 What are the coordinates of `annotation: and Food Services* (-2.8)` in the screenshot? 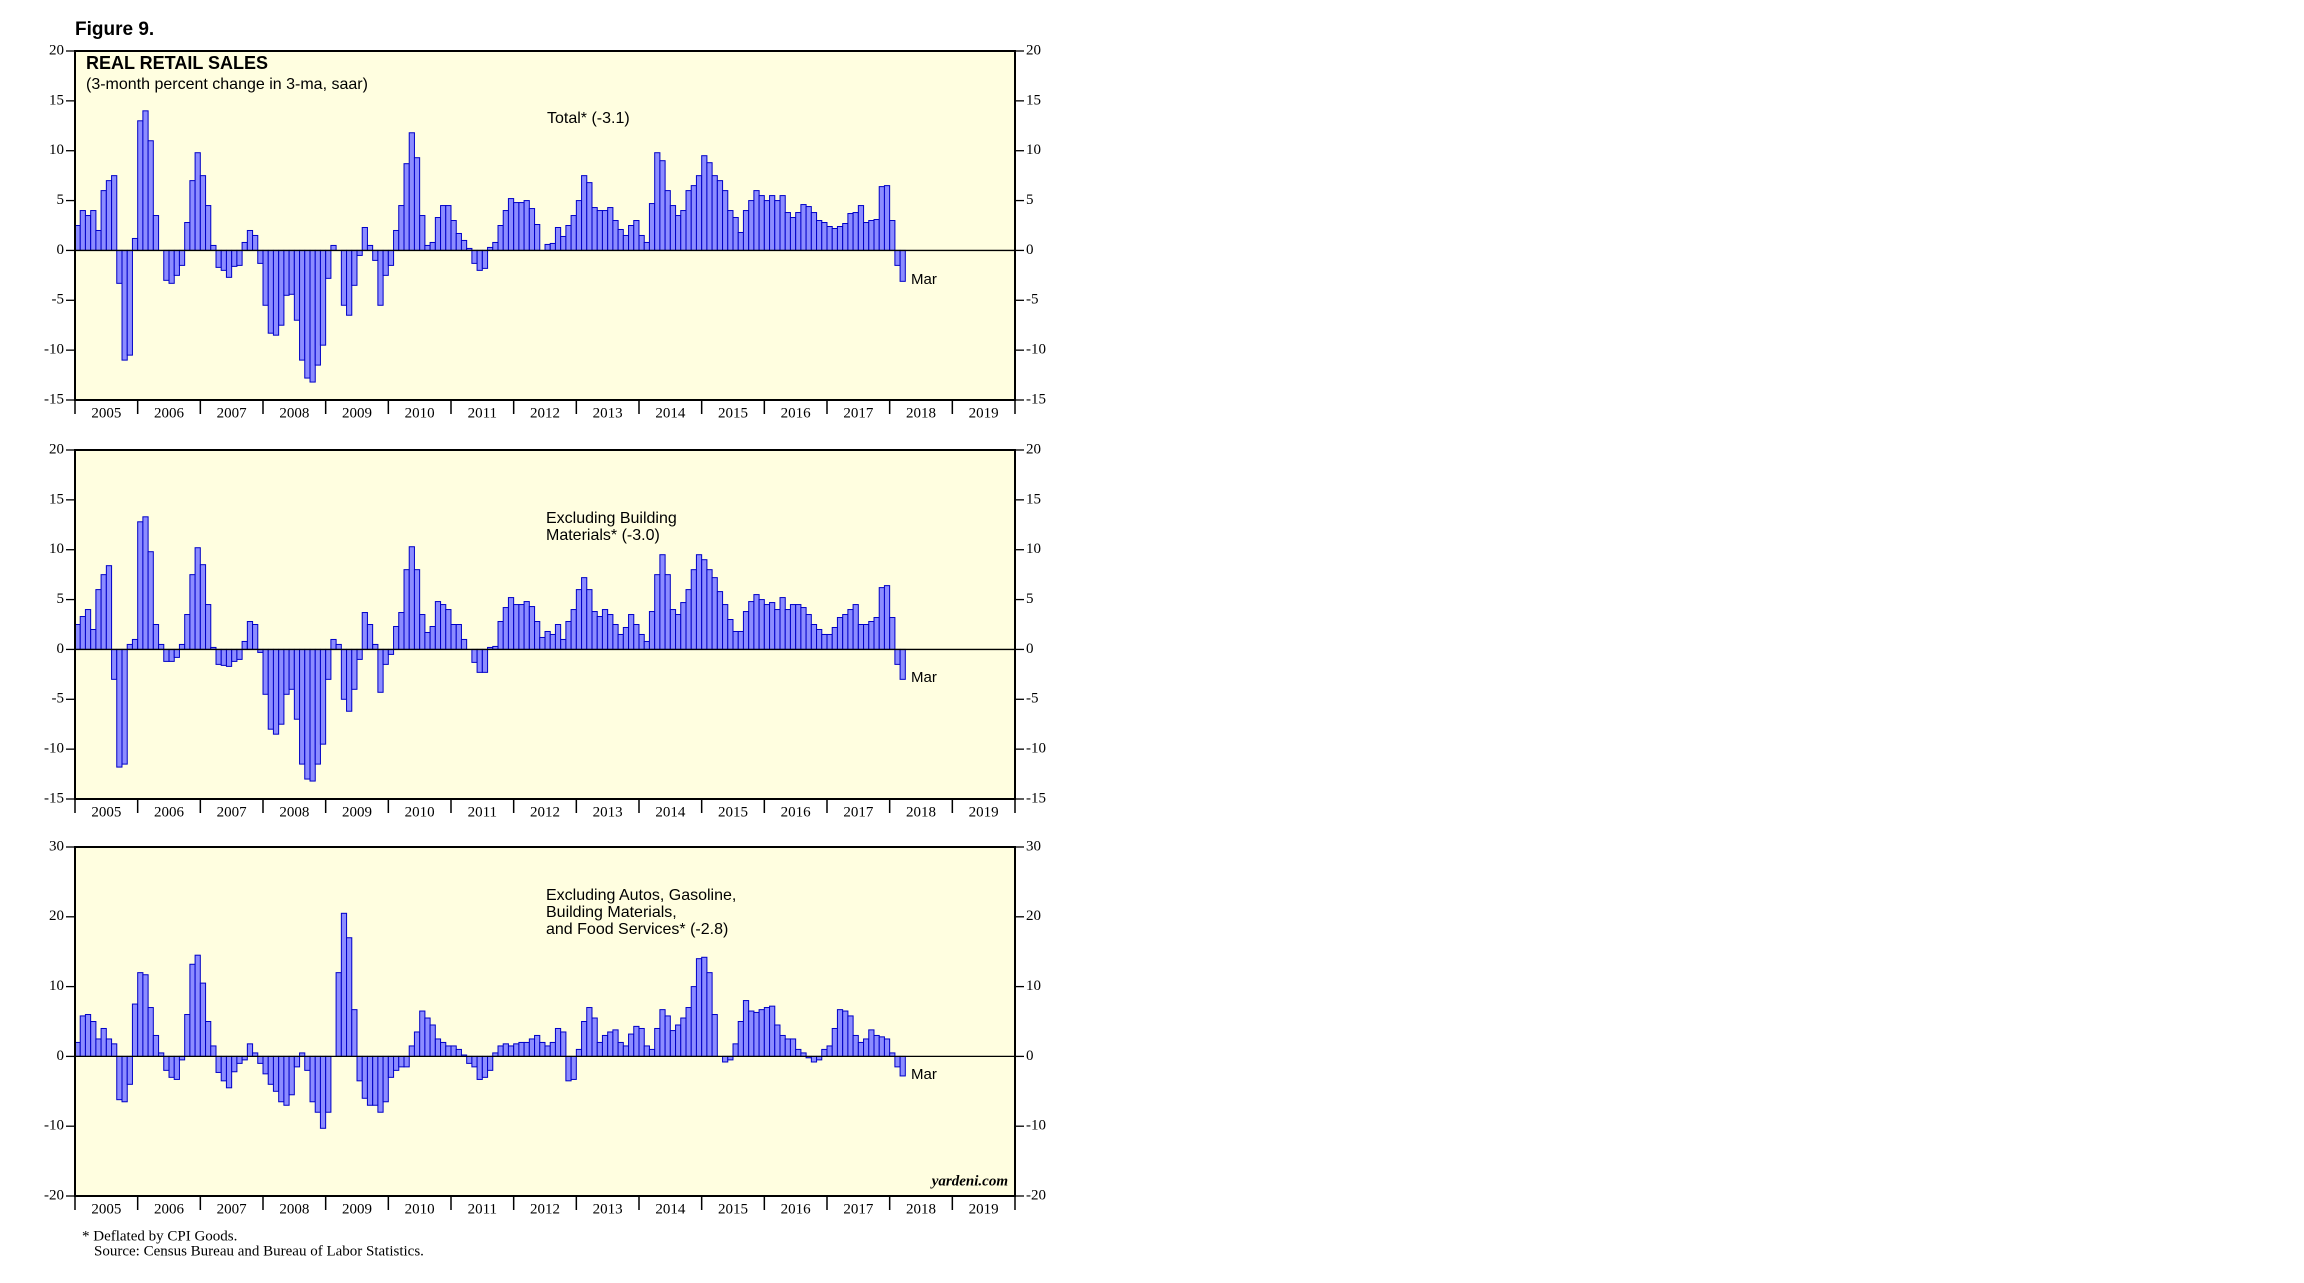 It's located at (637, 929).